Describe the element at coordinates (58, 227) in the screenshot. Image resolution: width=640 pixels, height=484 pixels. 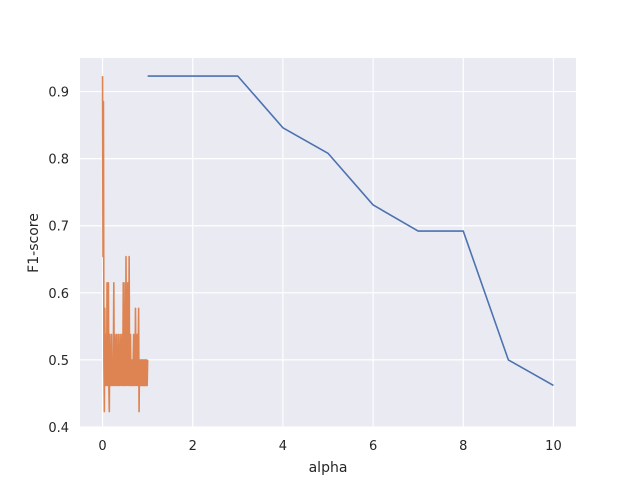
I see `y-tick-label: 0.7` at that location.